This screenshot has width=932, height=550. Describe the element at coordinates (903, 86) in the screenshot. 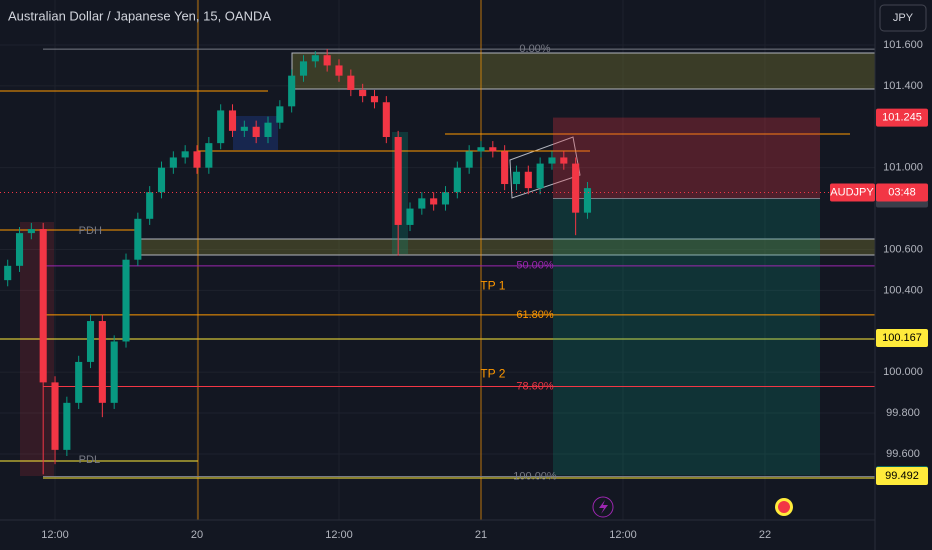

I see `y-tick-label: 101.400` at that location.